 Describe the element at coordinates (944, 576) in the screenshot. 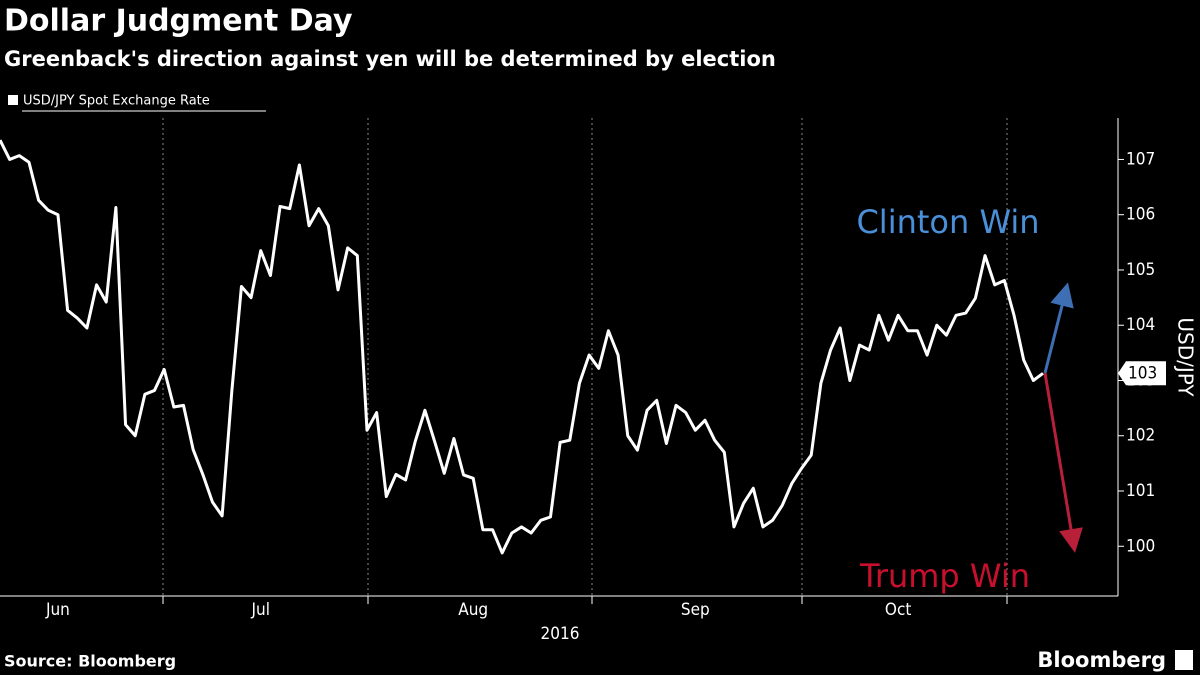

I see `annotation: Trump Win` at that location.